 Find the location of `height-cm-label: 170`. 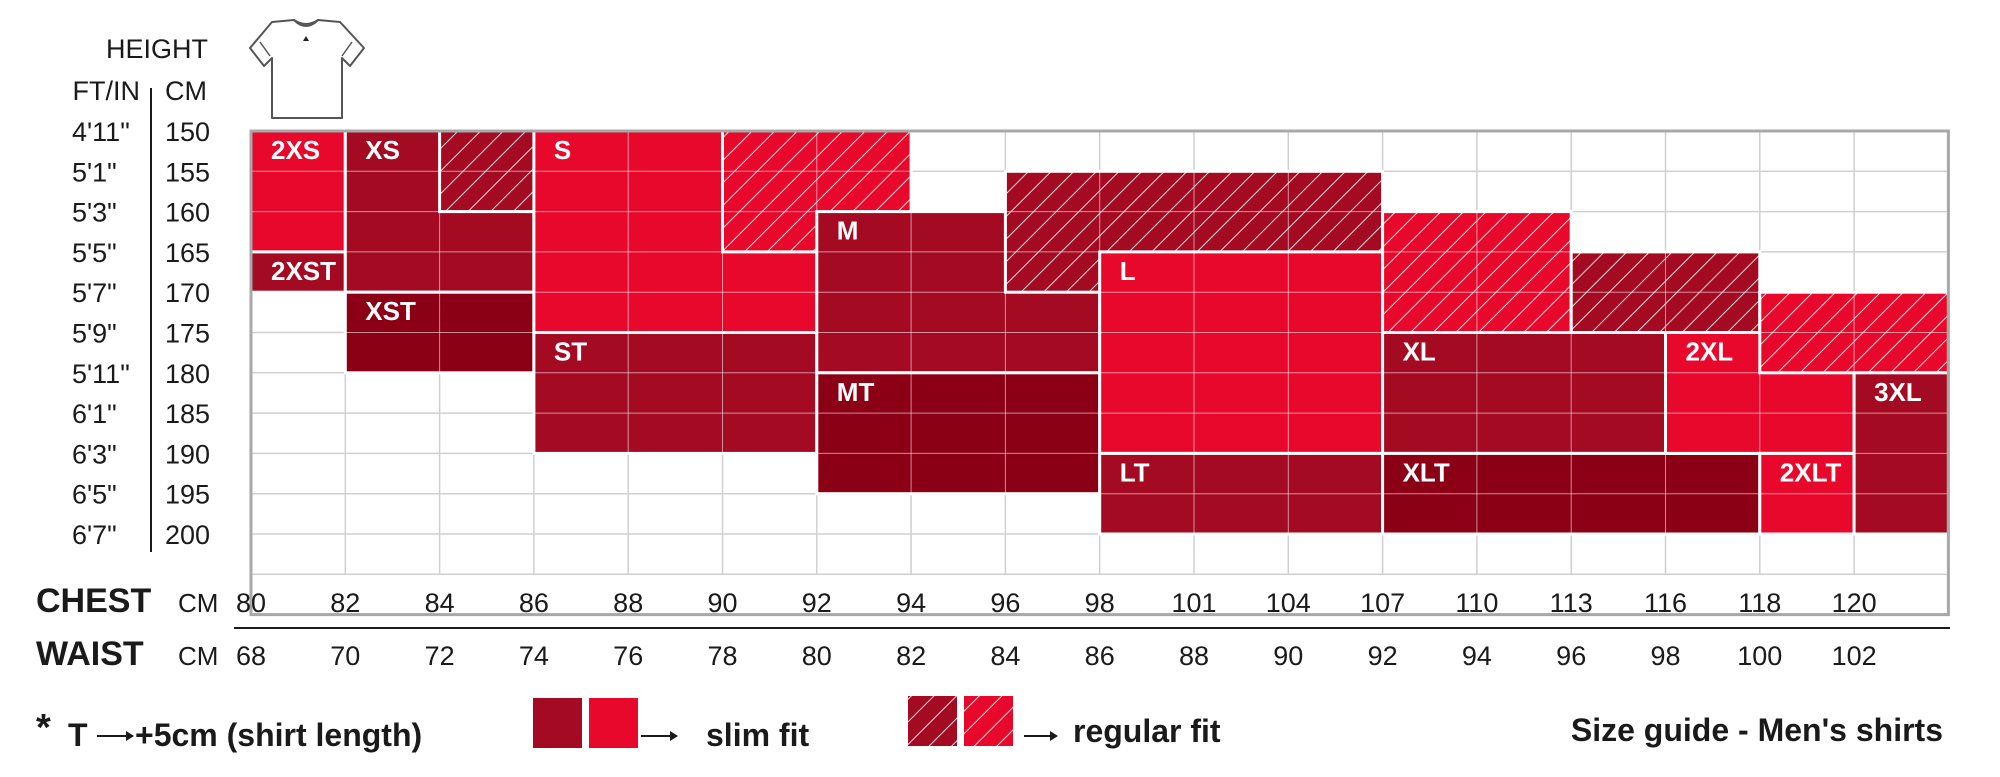

height-cm-label: 170 is located at coordinates (187, 293).